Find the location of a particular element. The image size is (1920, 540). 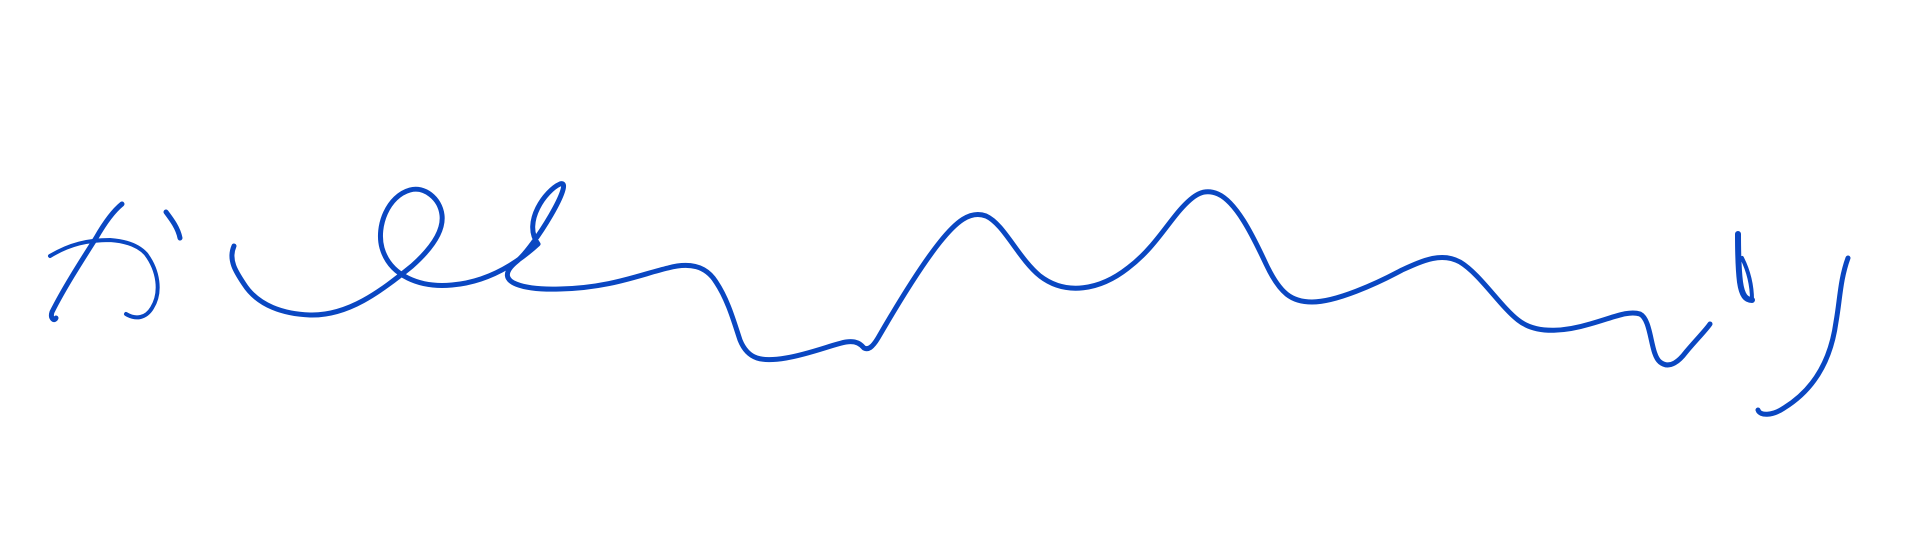

stroke-ka-dot is located at coordinates (173, 225).